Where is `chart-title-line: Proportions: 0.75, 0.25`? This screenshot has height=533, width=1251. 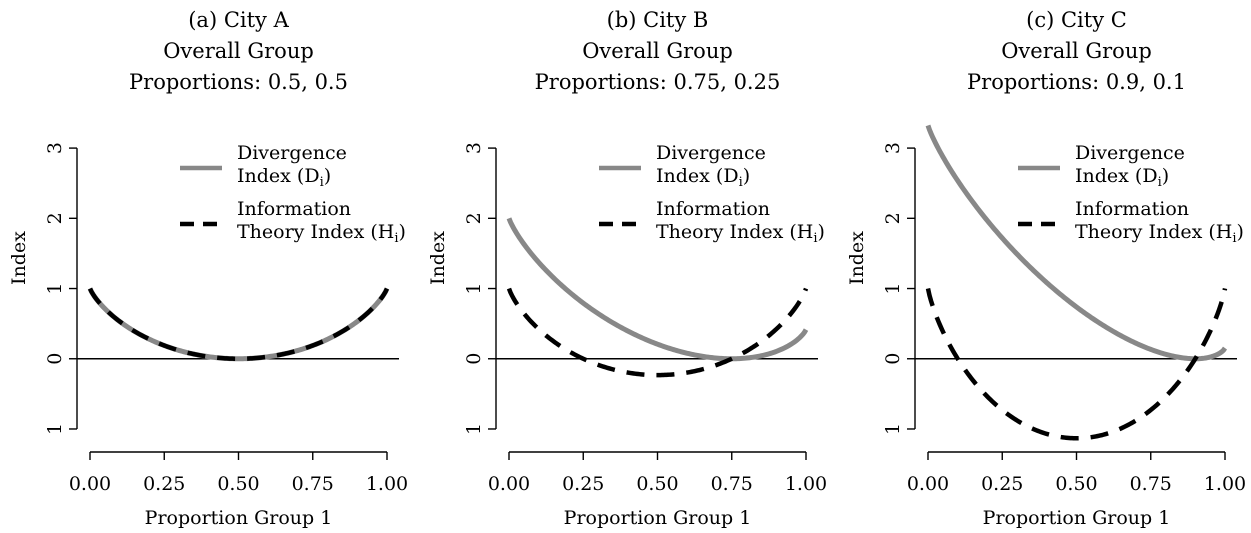
chart-title-line: Proportions: 0.75, 0.25 is located at coordinates (658, 82).